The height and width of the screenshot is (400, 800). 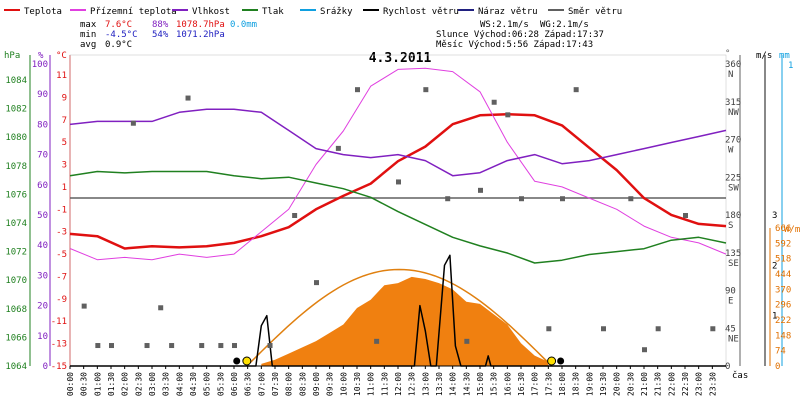 What do you see at coordinates (535, 384) in the screenshot?
I see `x-tick-label: 17:00` at bounding box center [535, 384].